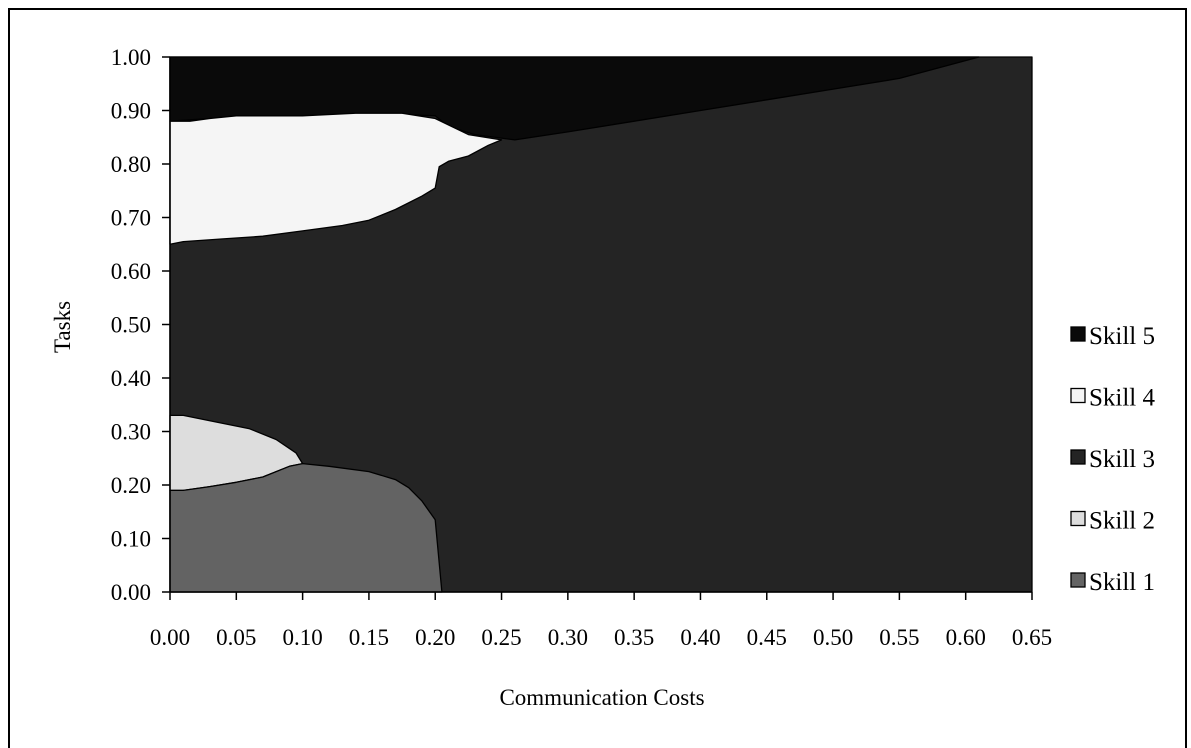 This screenshot has height=748, width=1191. What do you see at coordinates (131, 57) in the screenshot?
I see `y-tick-label: 1.00` at bounding box center [131, 57].